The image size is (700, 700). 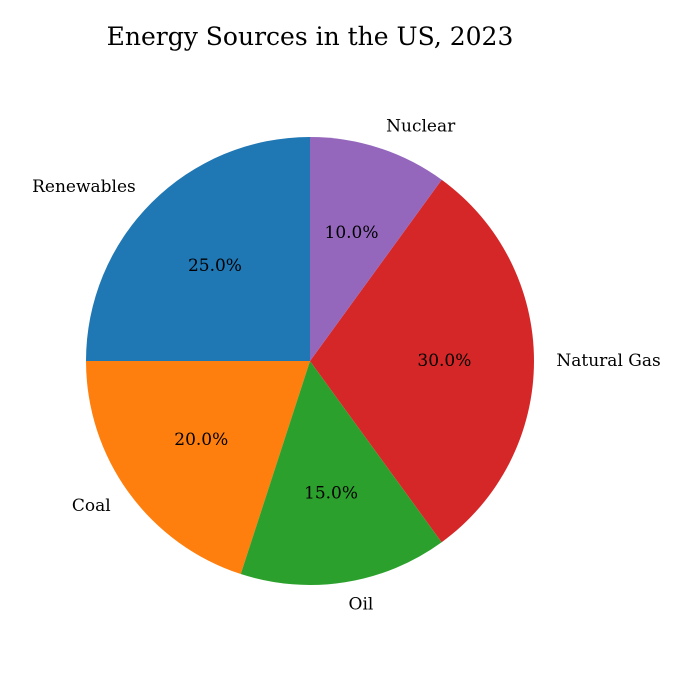 I want to click on slice-label-renewables: Renewables, so click(x=84, y=187).